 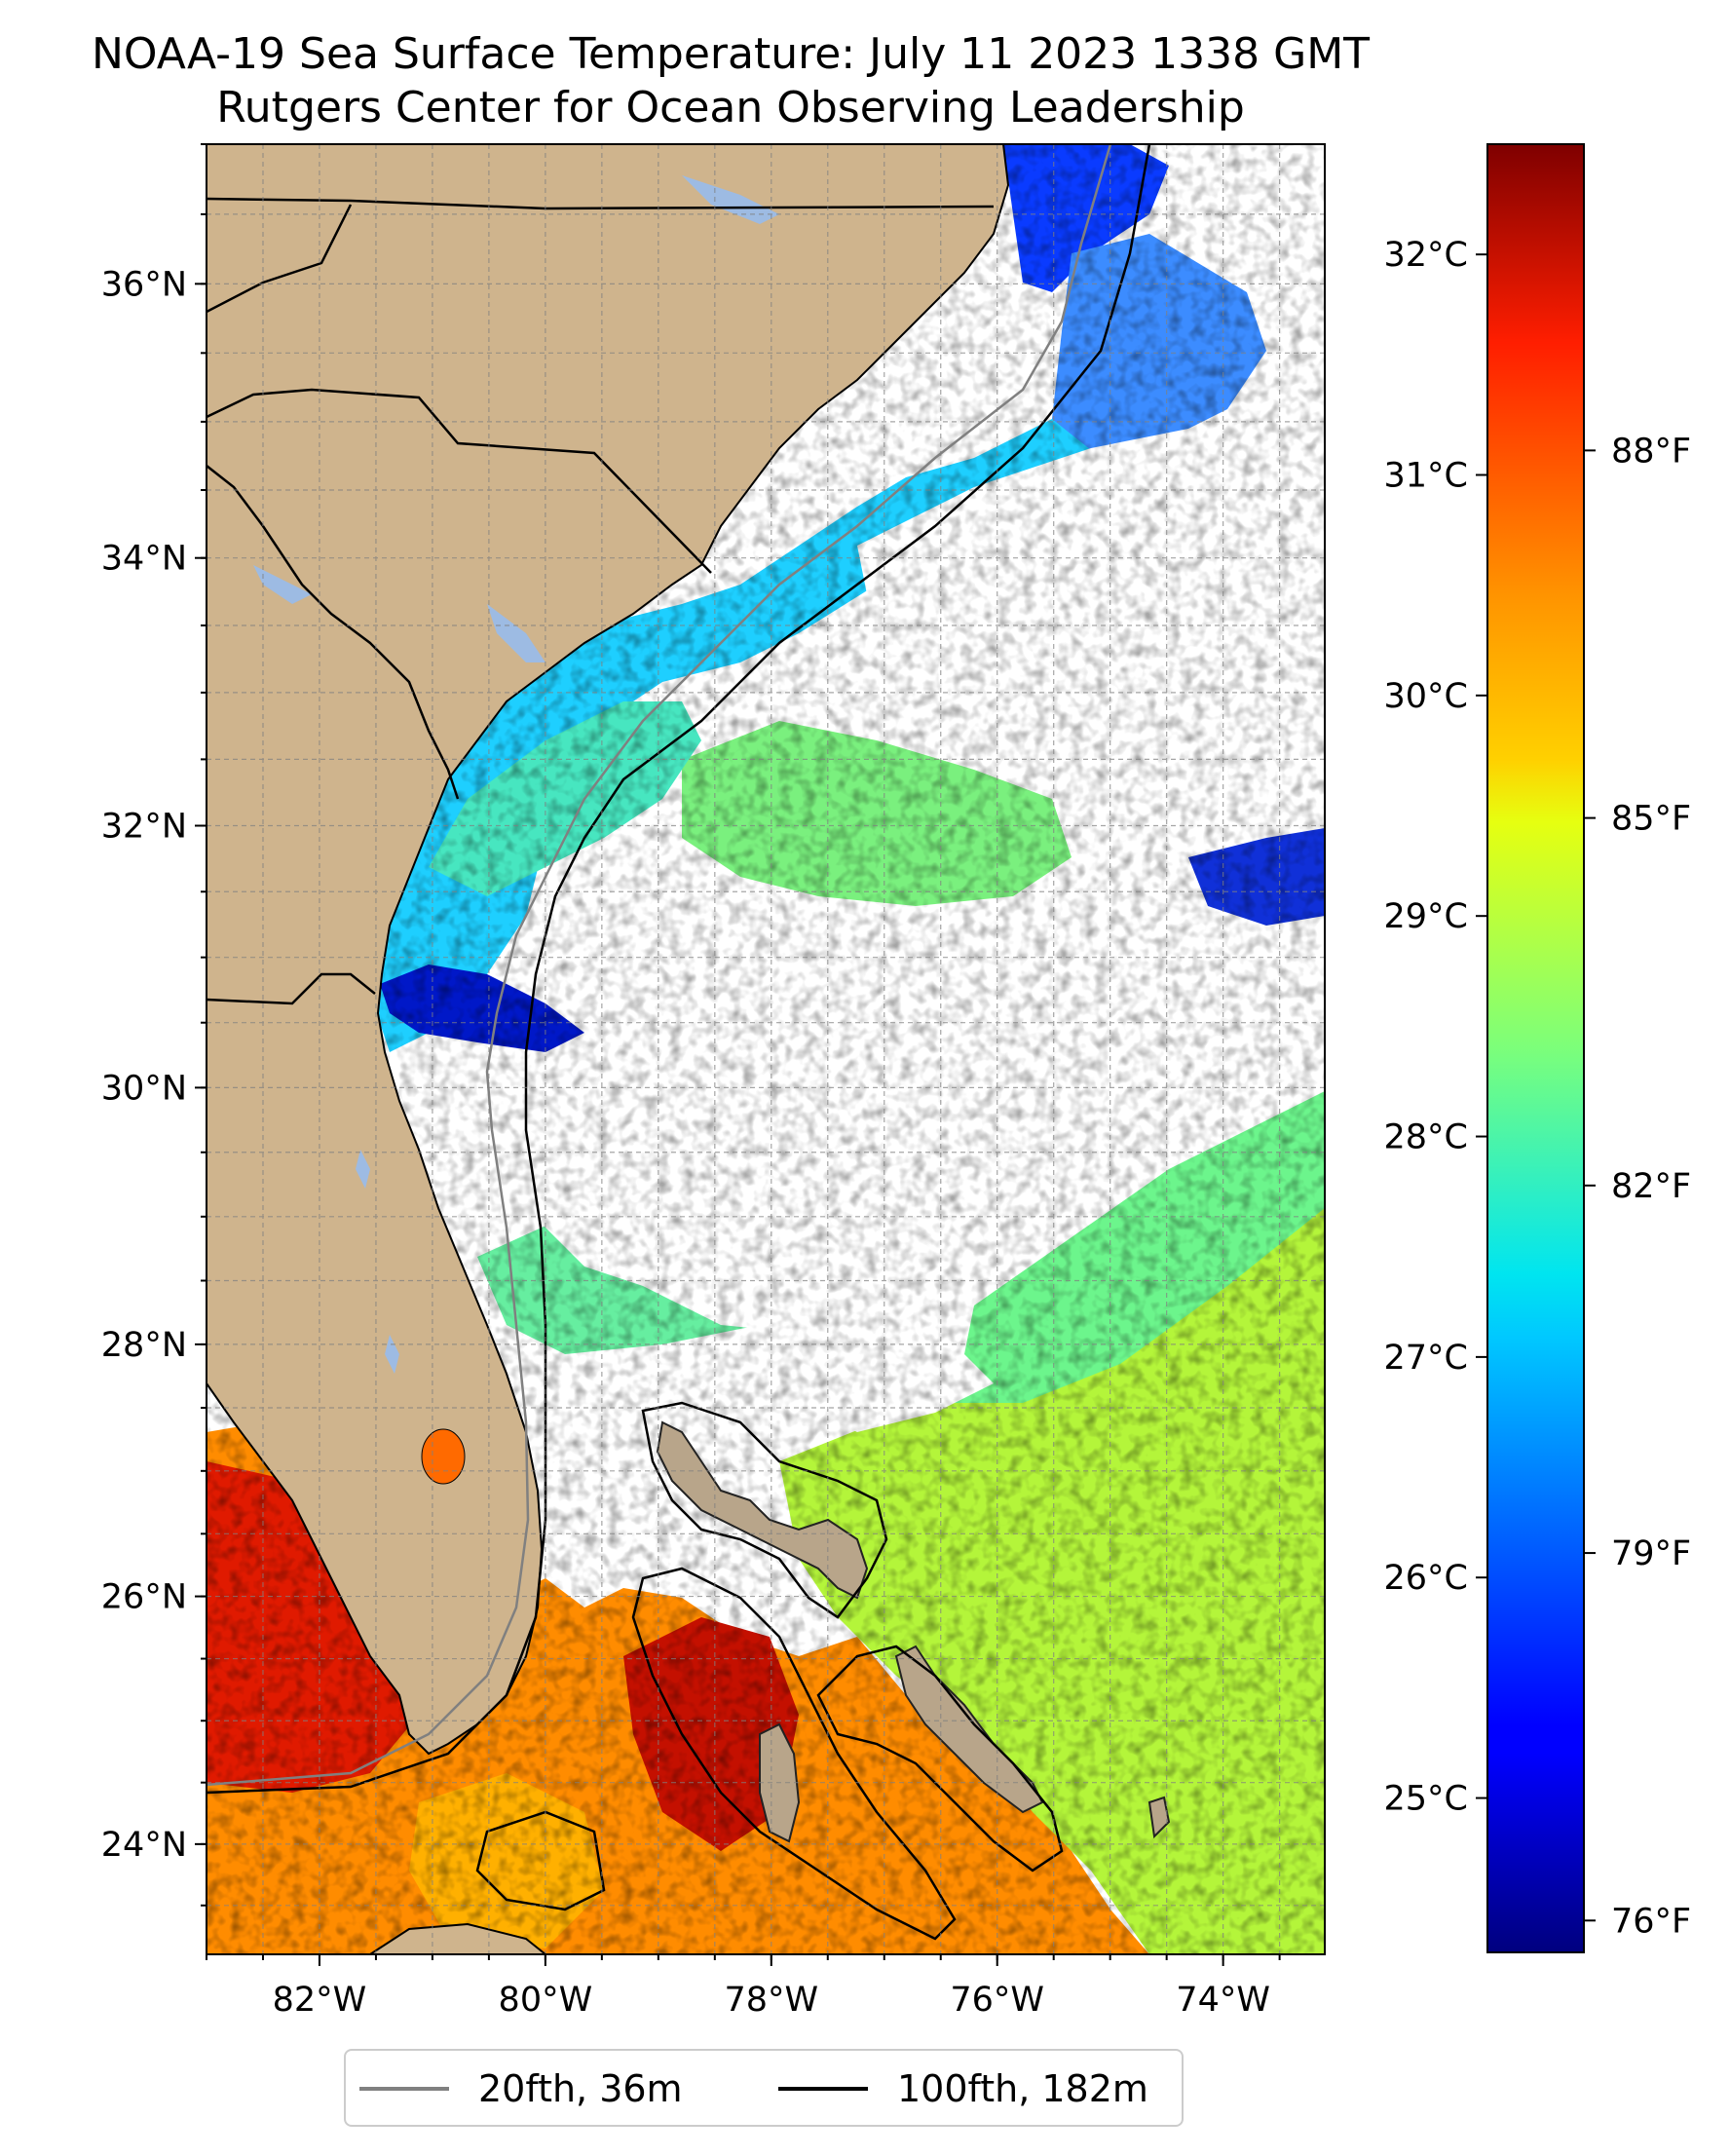 What do you see at coordinates (1426, 1137) in the screenshot?
I see `celsius-tick-label: 28°C` at bounding box center [1426, 1137].